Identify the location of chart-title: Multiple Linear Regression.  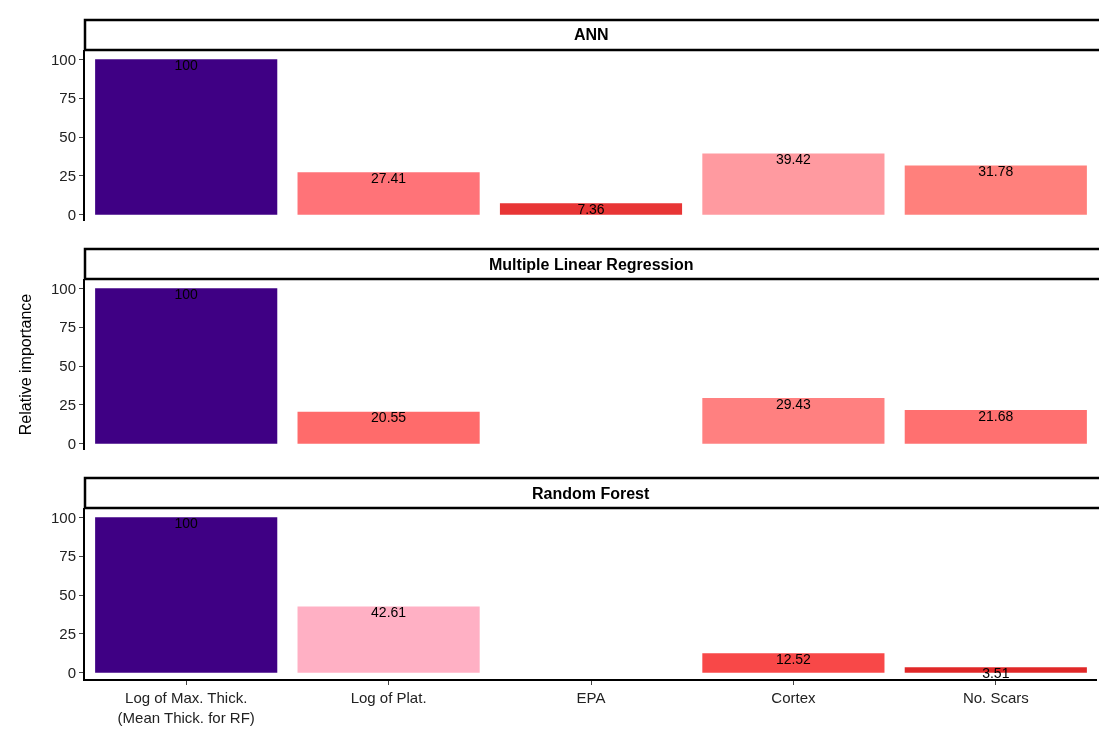
(591, 264).